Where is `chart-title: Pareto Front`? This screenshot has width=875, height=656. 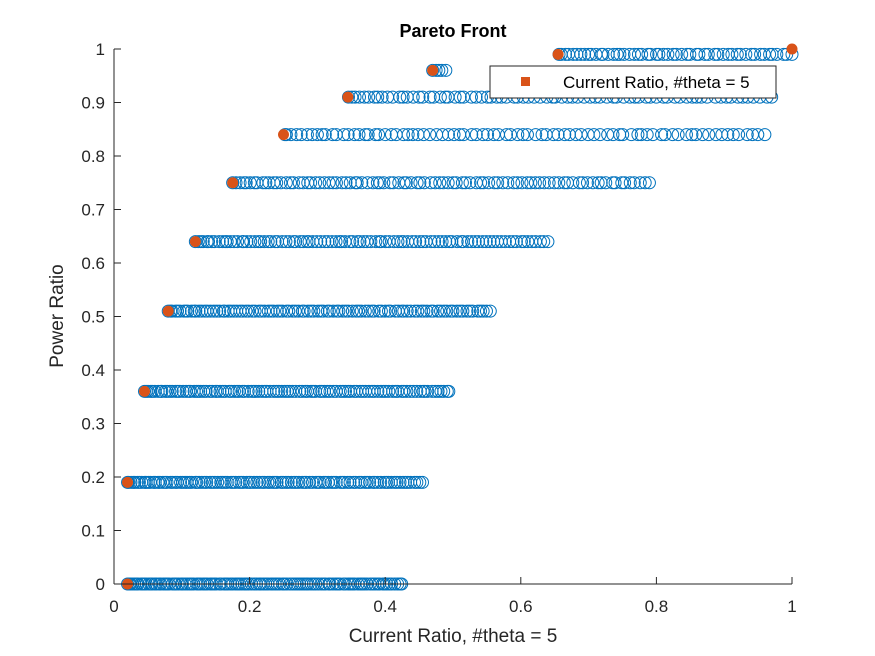
chart-title: Pareto Front is located at coordinates (452, 31).